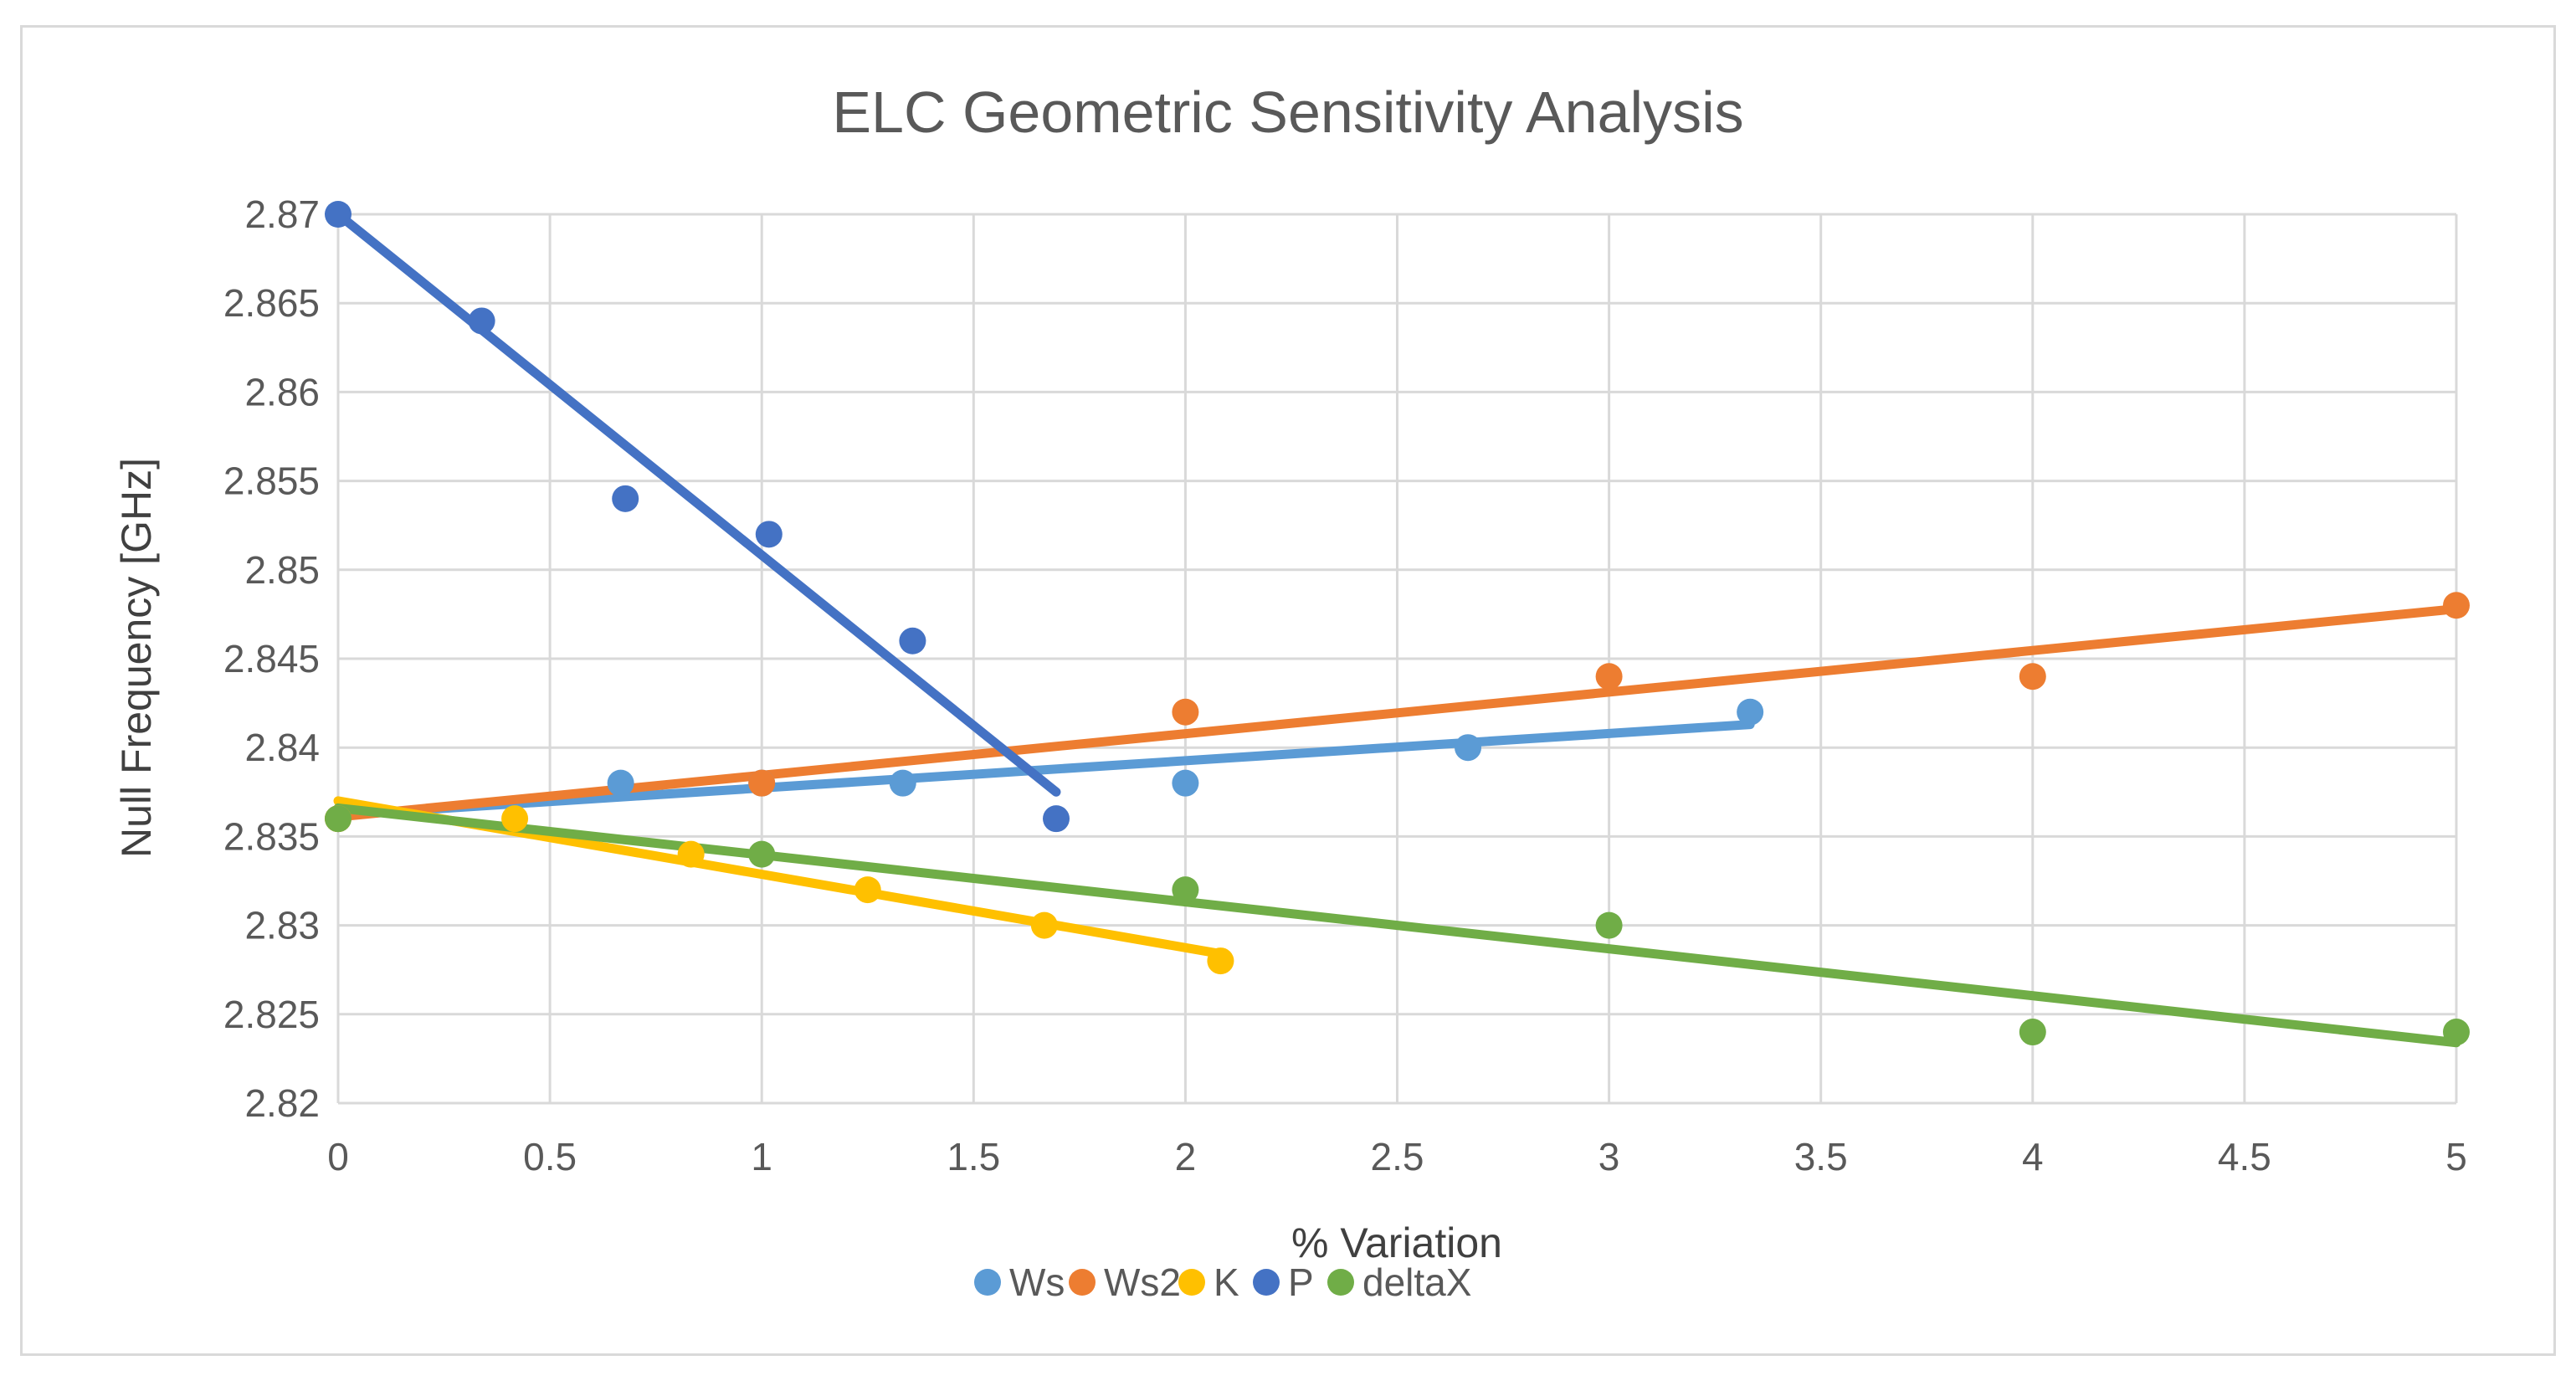 The width and height of the screenshot is (2576, 1381). What do you see at coordinates (282, 925) in the screenshot?
I see `y-tick-label: 2.83` at bounding box center [282, 925].